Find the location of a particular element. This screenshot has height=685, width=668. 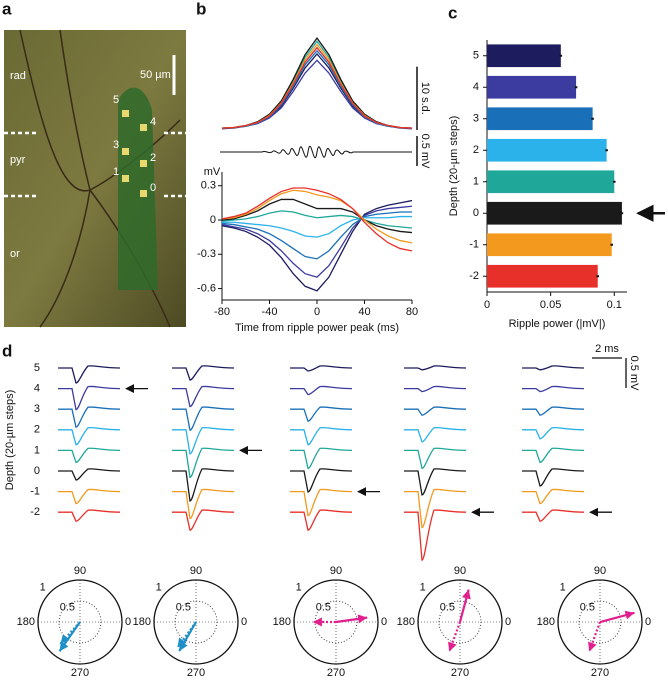

layer-label: or is located at coordinates (15, 254).